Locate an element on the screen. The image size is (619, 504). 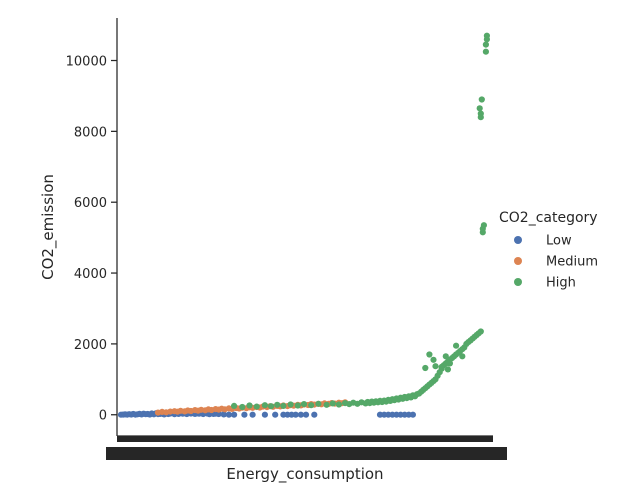
legend: CO2_category Low Medium High is located at coordinates (548, 250).